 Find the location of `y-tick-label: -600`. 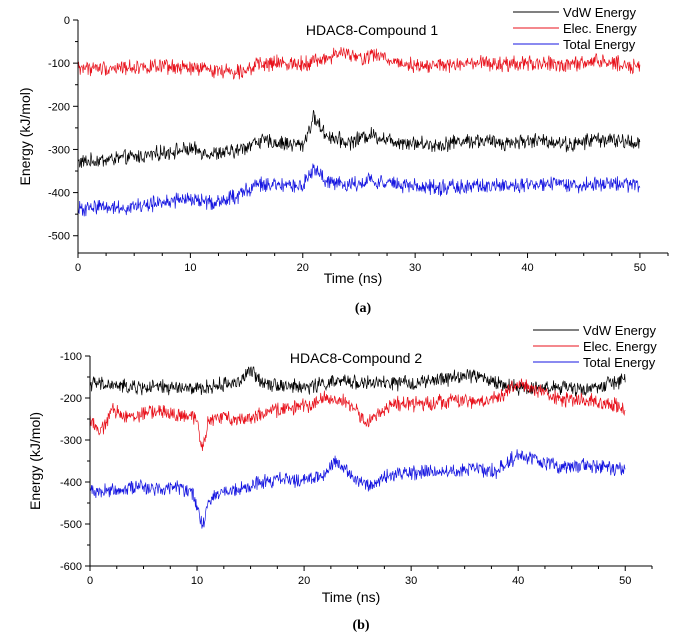

y-tick-label: -600 is located at coordinates (71, 567).